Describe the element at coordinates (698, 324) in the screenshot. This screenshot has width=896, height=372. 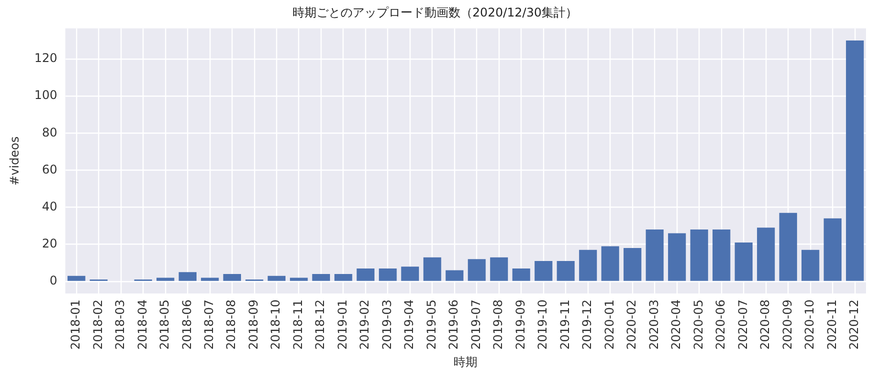
I see `x-tick-label: 2020-05` at that location.